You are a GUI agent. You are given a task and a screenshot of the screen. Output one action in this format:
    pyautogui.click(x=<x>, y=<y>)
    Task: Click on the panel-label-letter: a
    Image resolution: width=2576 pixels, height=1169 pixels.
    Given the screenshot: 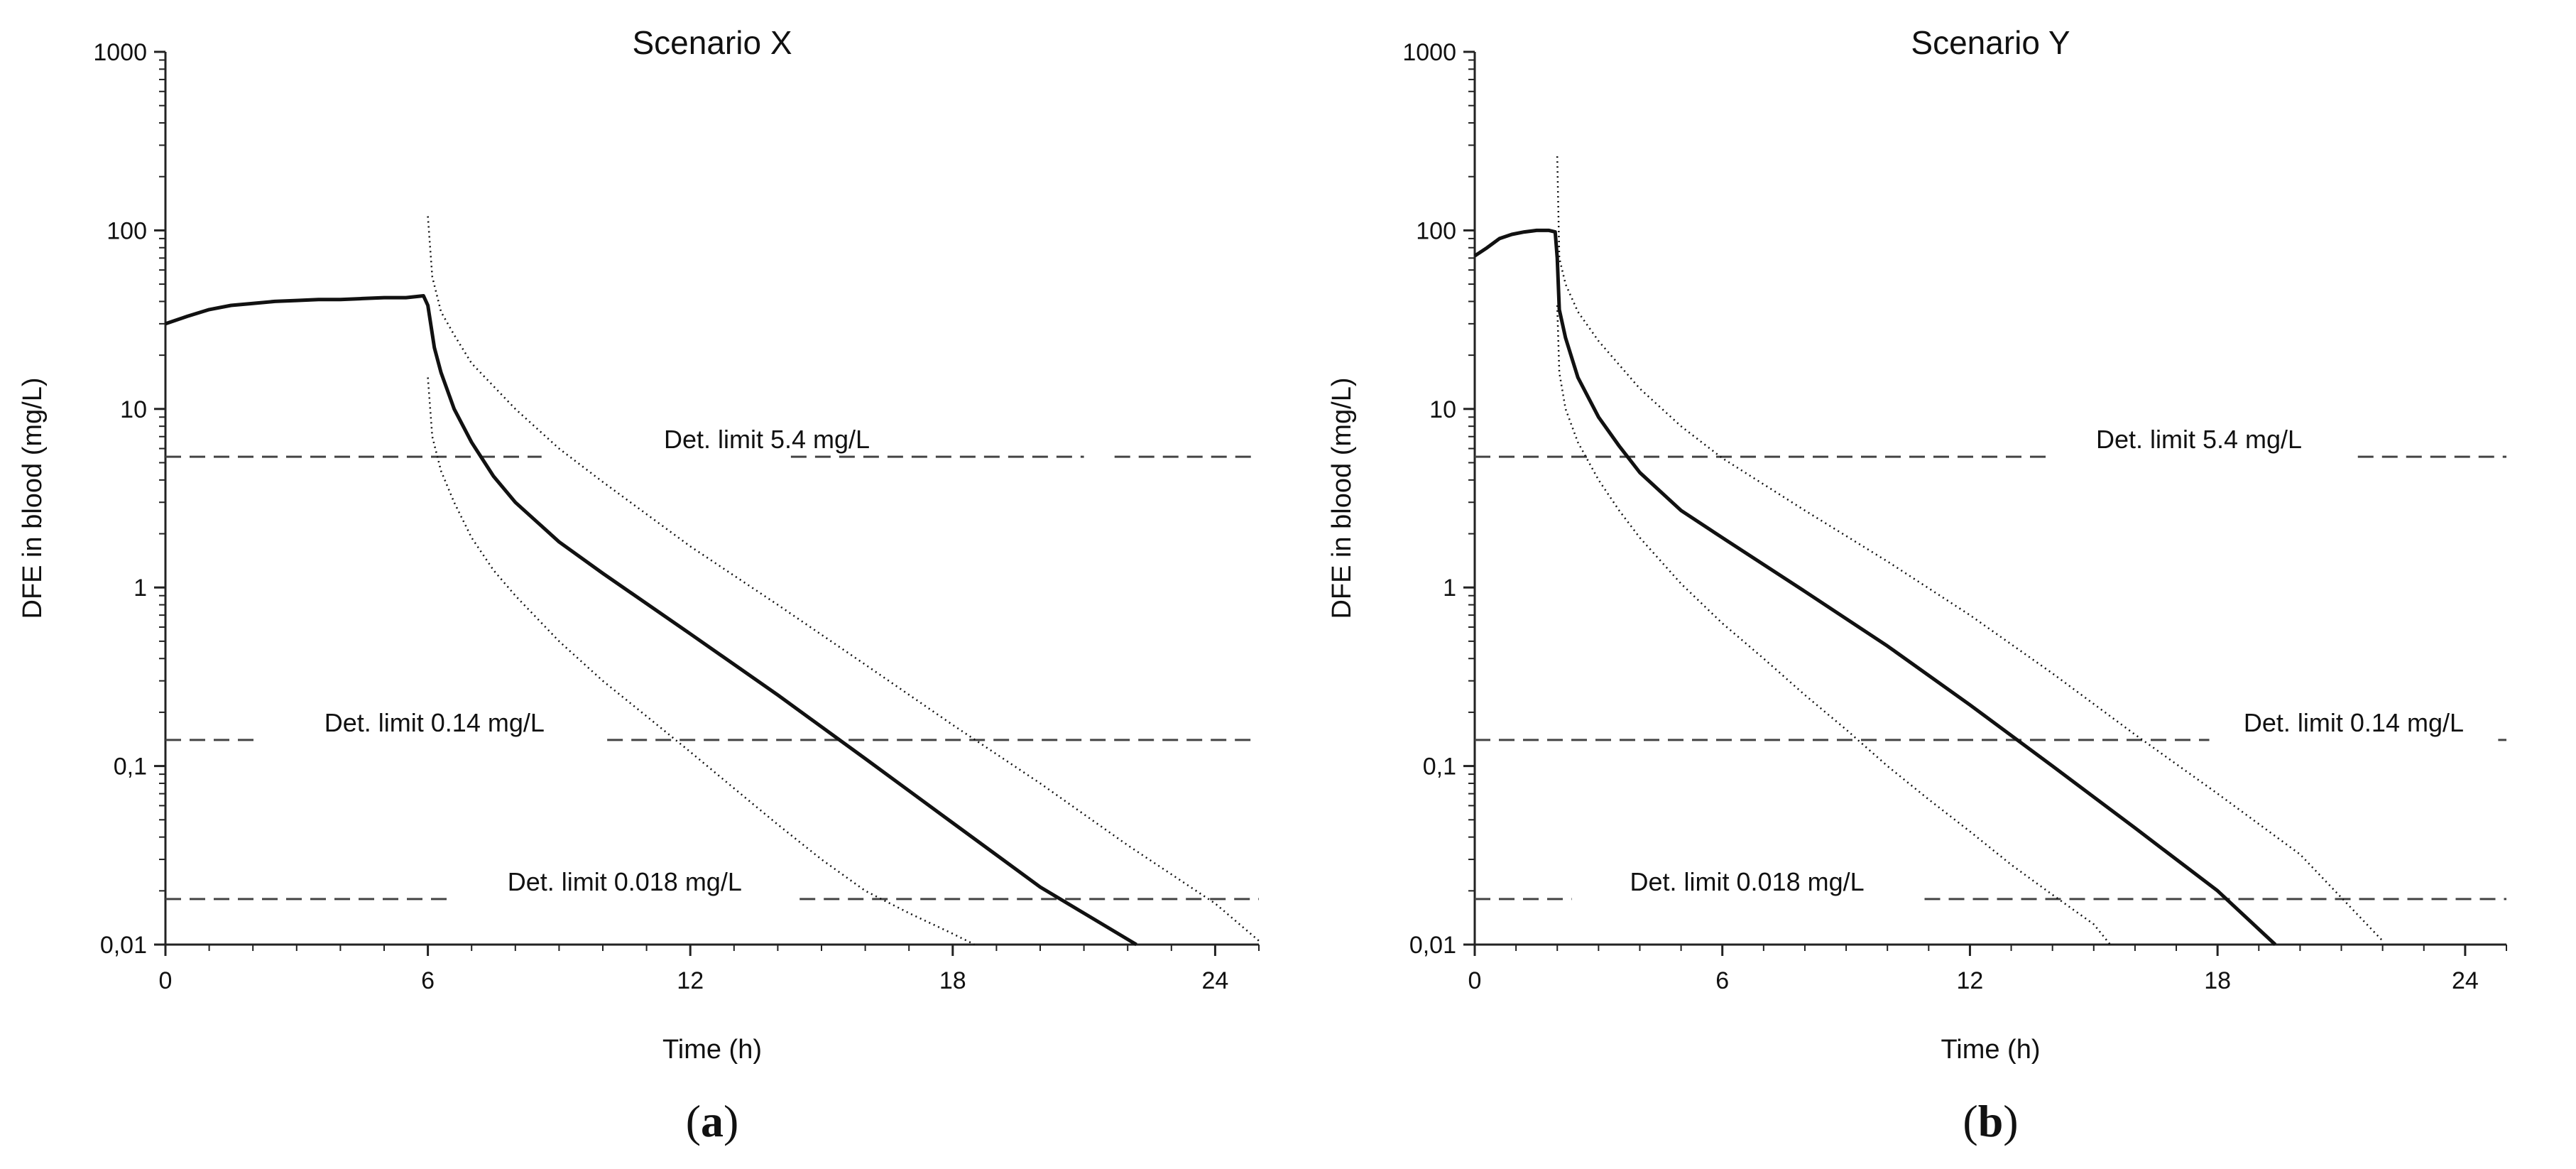 What is the action you would take?
    pyautogui.click(x=712, y=1121)
    